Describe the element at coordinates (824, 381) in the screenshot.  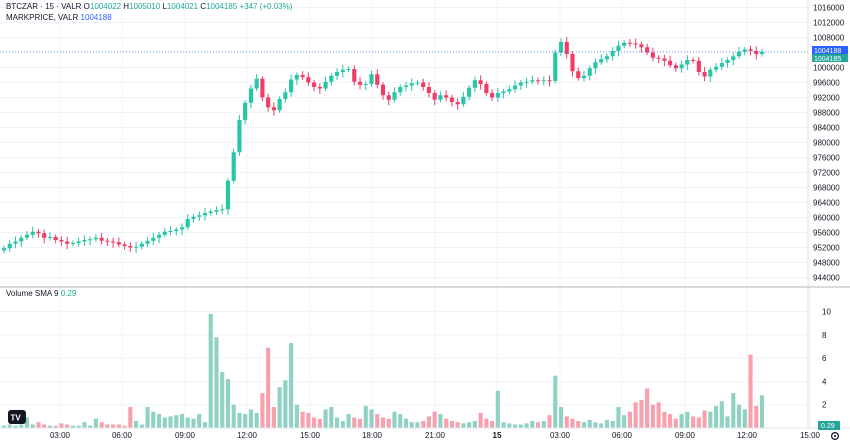
I see `volume-tick-label: 4` at that location.